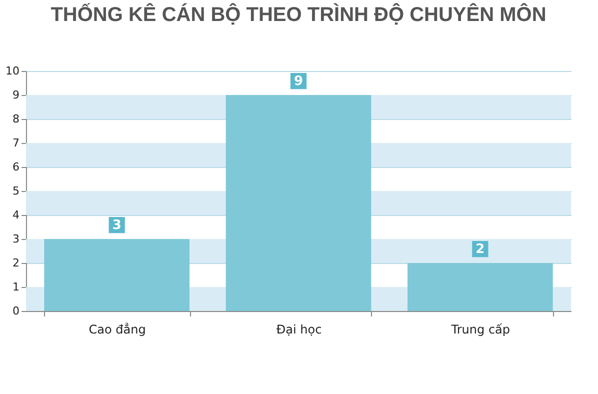 This screenshot has height=394, width=598. Describe the element at coordinates (13, 71) in the screenshot. I see `y-tick-label: 10` at that location.